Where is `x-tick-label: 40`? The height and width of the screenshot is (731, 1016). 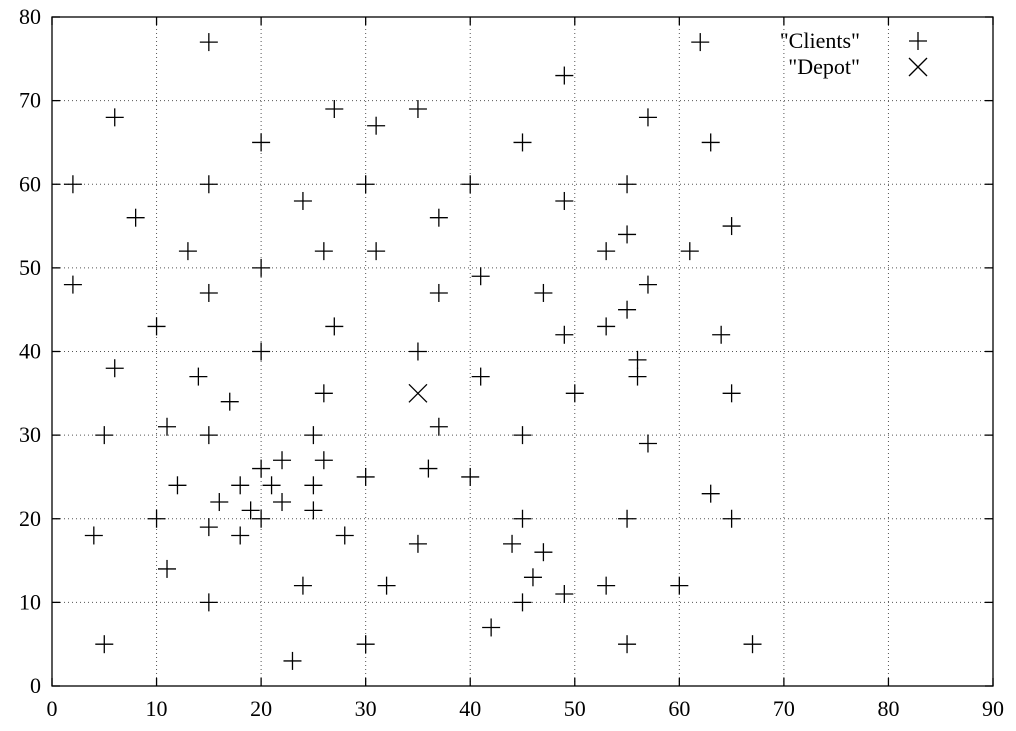
x-tick-label: 40 is located at coordinates (470, 708).